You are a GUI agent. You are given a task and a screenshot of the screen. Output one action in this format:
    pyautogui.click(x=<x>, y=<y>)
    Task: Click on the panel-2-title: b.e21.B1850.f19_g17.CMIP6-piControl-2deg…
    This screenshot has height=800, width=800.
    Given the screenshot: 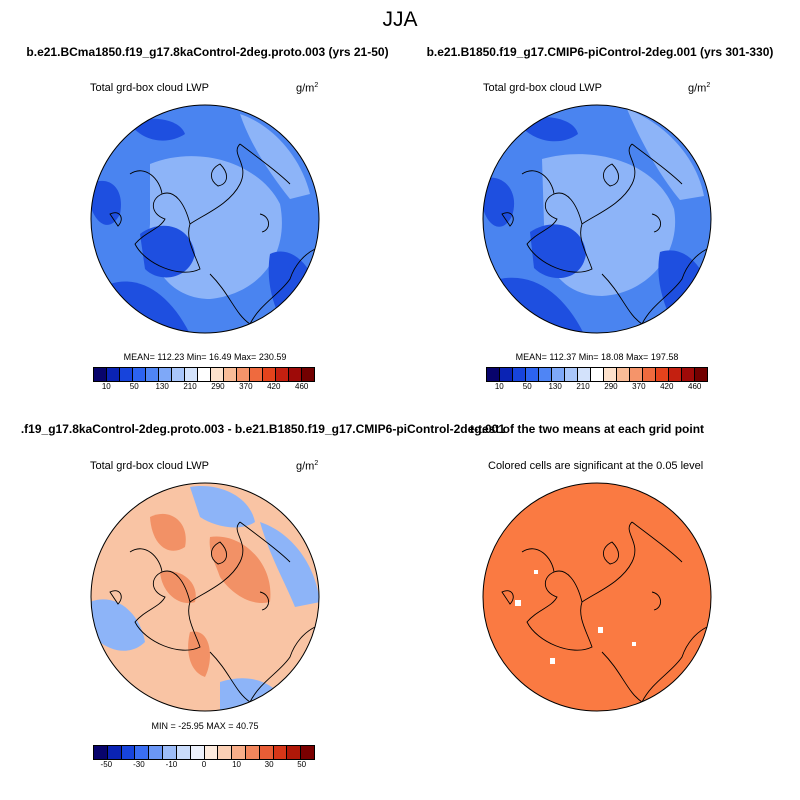 What is the action you would take?
    pyautogui.click(x=600, y=52)
    